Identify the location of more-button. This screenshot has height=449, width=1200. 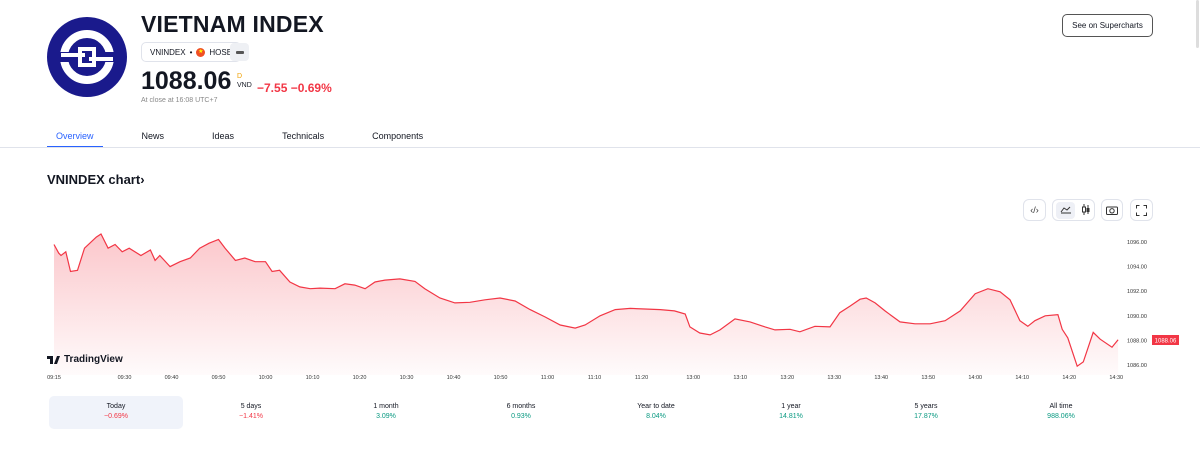
(239, 52).